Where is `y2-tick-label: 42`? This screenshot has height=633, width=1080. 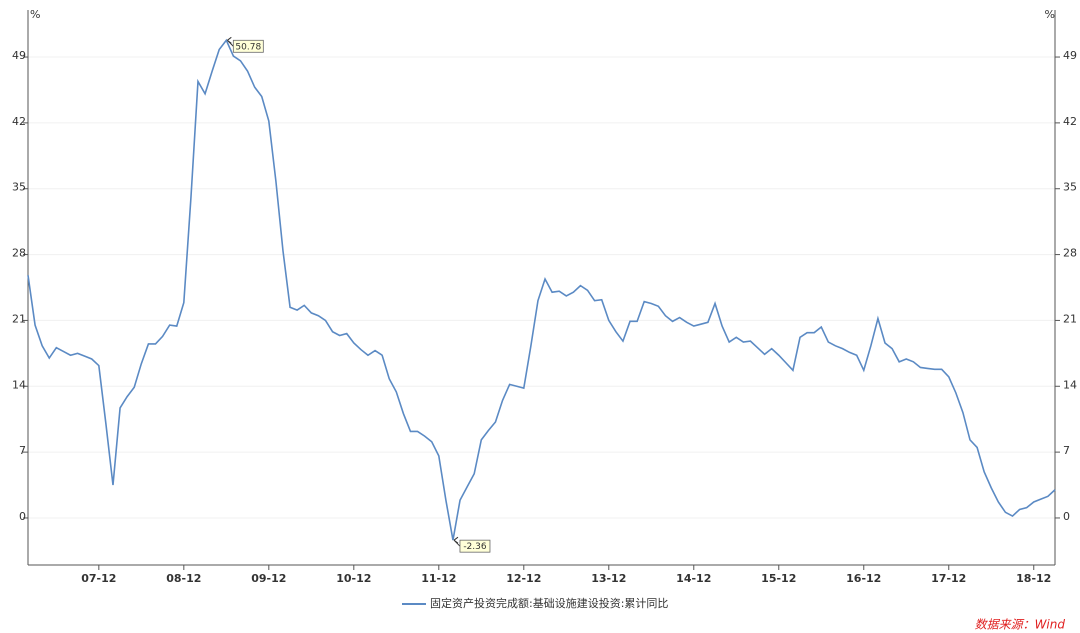 y2-tick-label: 42 is located at coordinates (1070, 121).